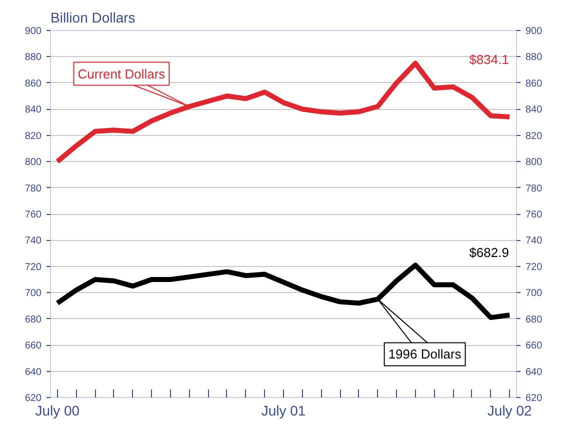  I want to click on y-tick-label: 760, so click(33, 215).